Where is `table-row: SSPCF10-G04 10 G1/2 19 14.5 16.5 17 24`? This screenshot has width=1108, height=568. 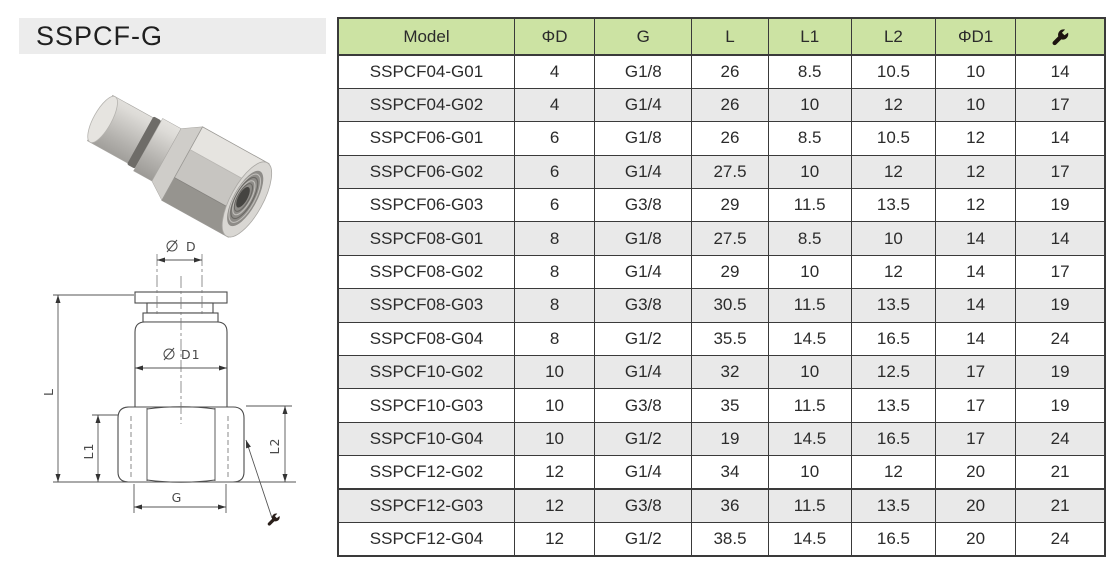
table-row: SSPCF10-G04 10 G1/2 19 14.5 16.5 17 24 is located at coordinates (721, 439).